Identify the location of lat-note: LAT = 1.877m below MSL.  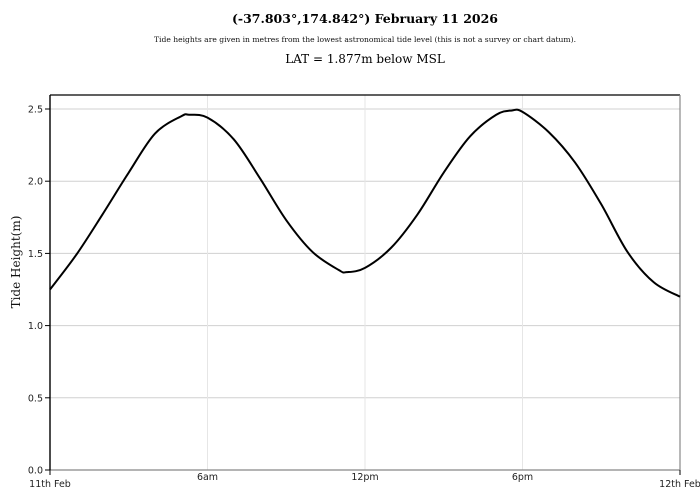
(365, 59).